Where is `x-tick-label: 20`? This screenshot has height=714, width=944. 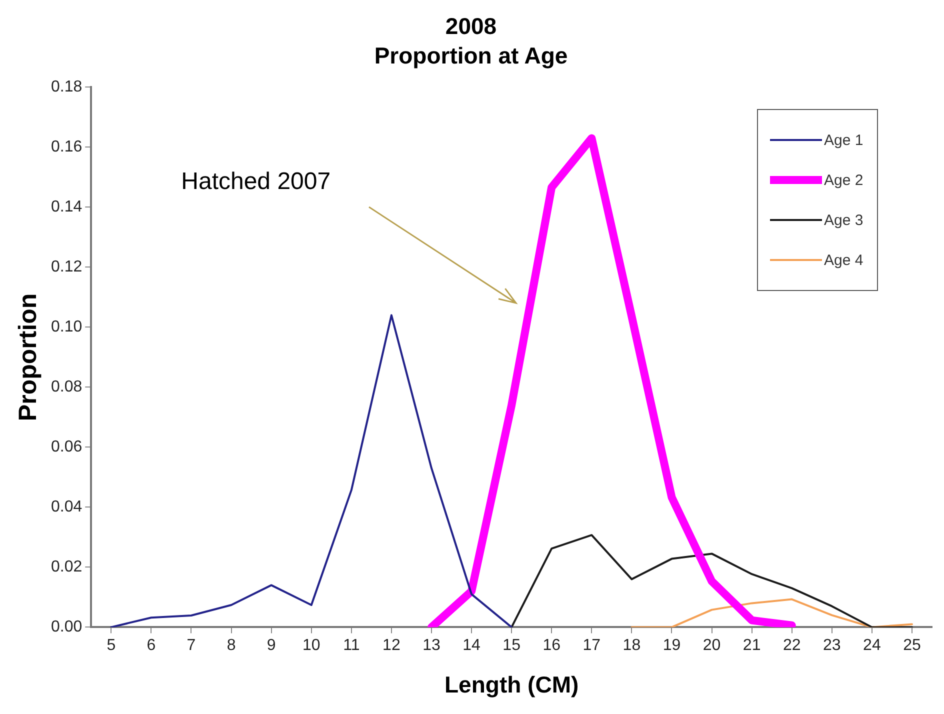 x-tick-label: 20 is located at coordinates (711, 645).